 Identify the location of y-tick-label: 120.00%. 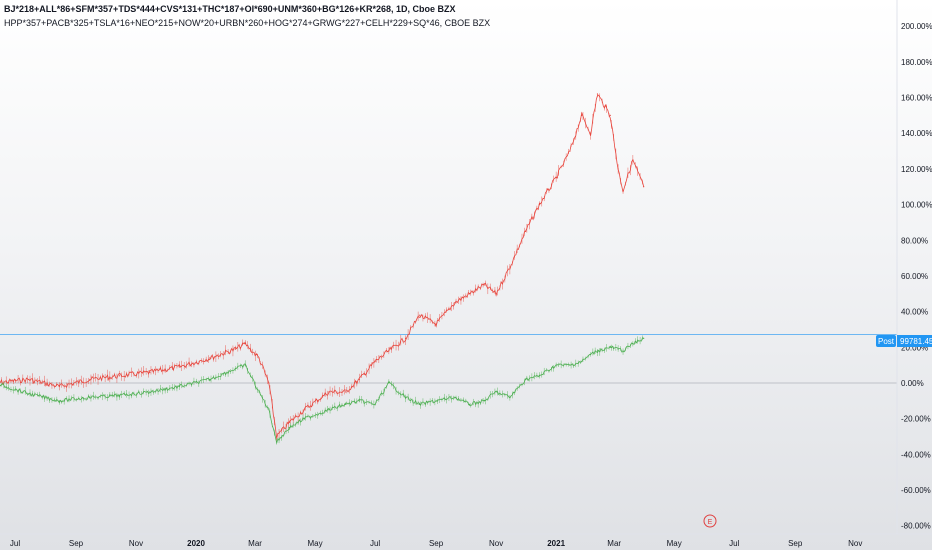
(916, 169).